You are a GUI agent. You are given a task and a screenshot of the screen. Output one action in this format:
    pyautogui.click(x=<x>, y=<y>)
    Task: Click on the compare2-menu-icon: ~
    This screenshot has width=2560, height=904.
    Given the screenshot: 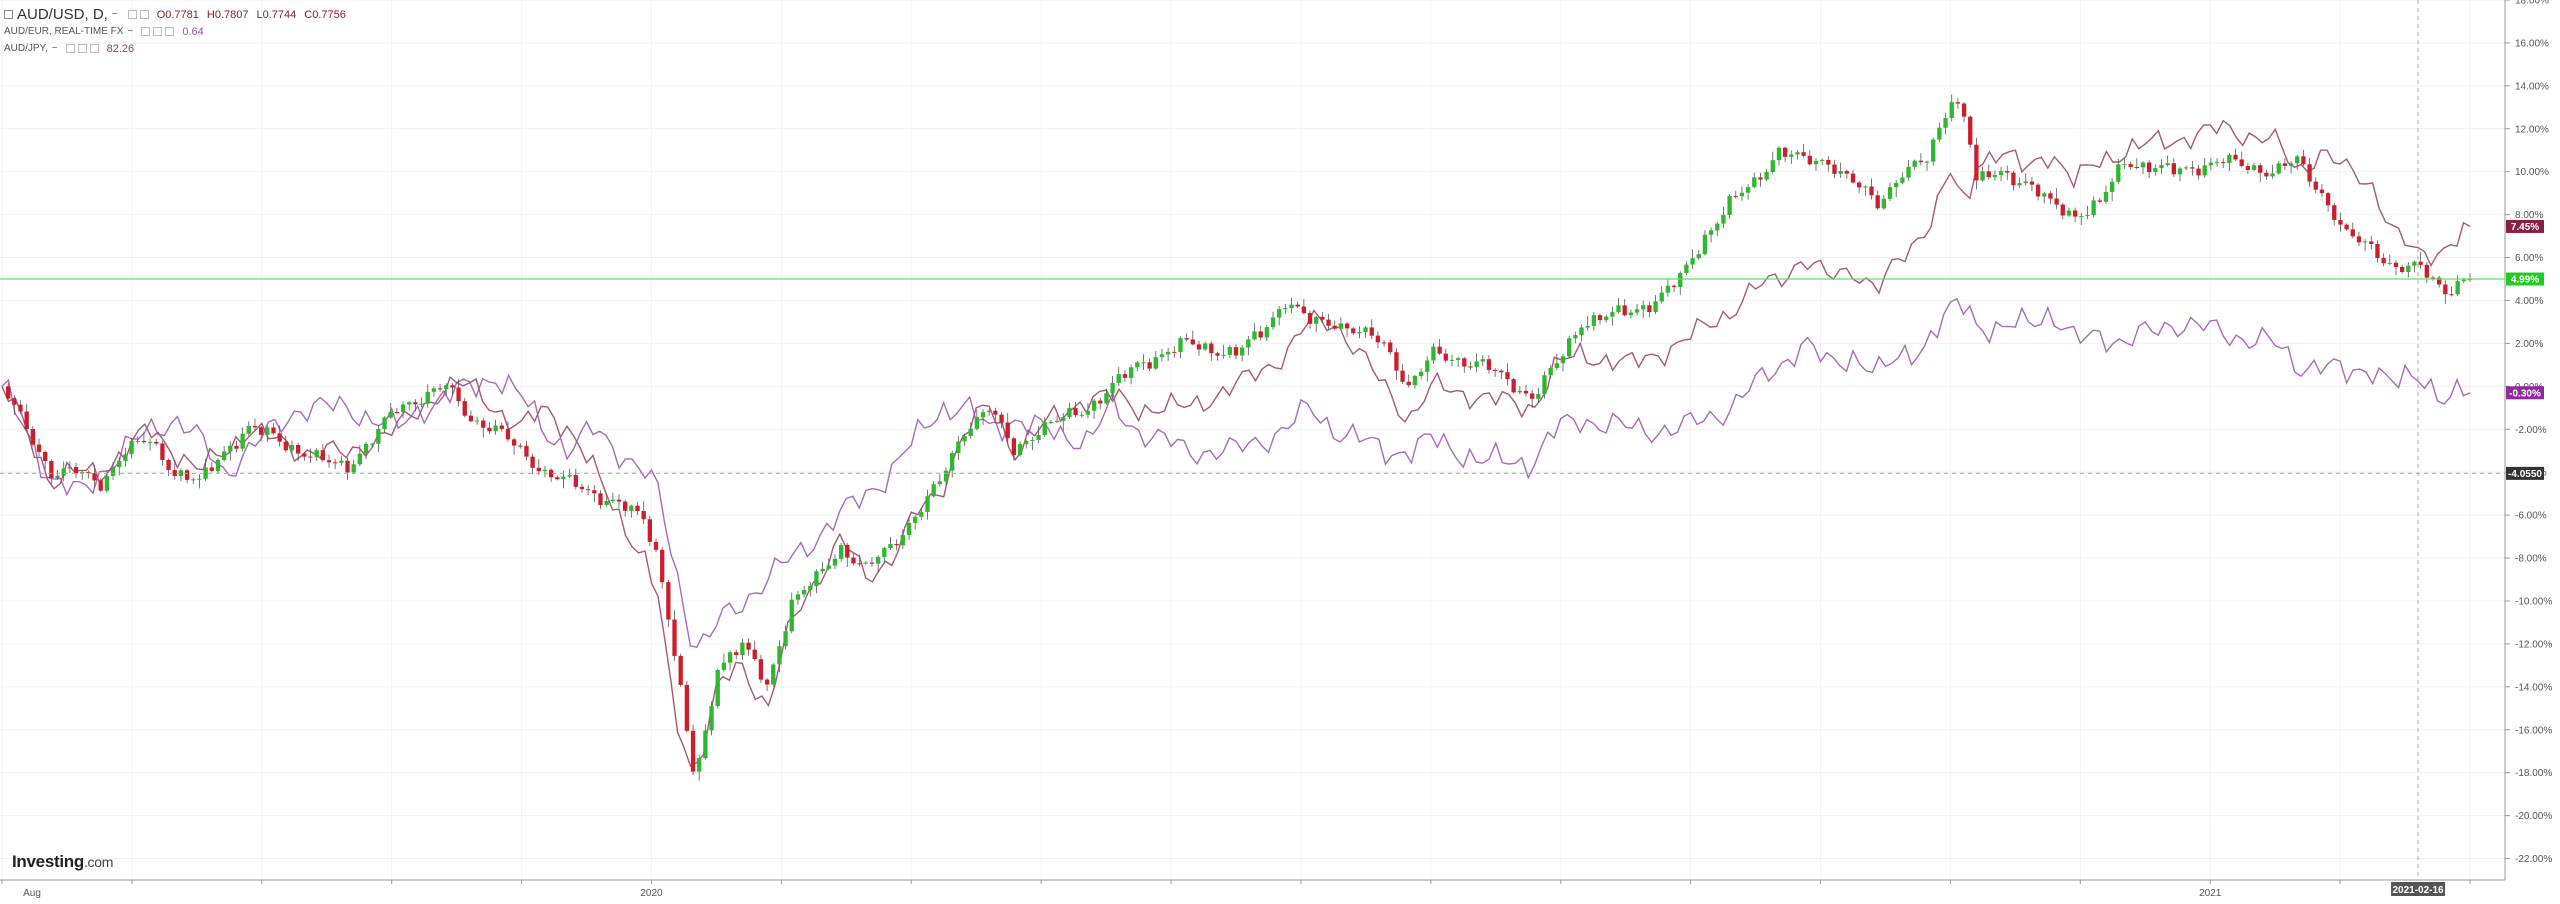 What is the action you would take?
    pyautogui.click(x=54, y=48)
    